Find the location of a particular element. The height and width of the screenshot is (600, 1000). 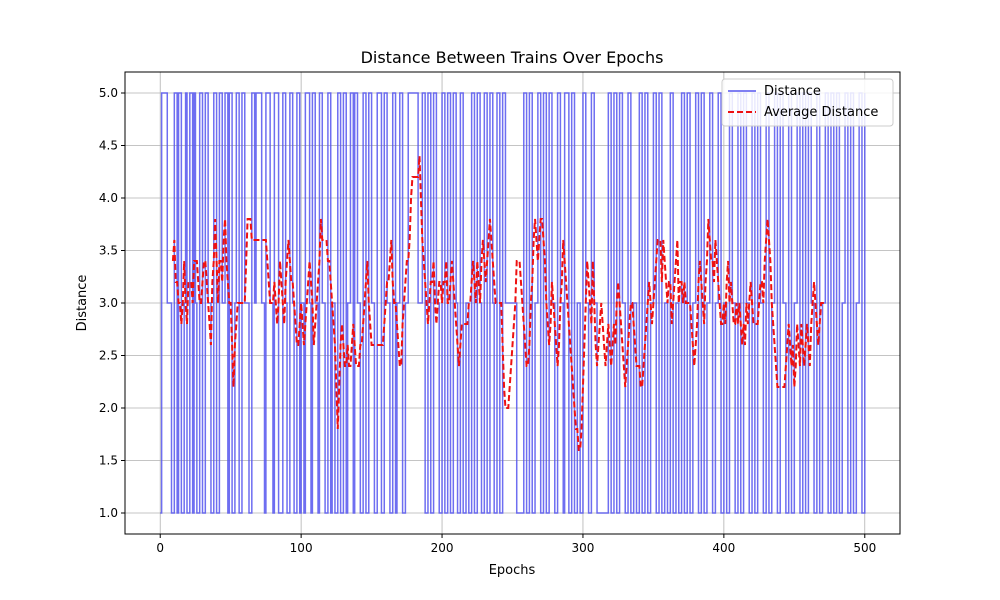

y-tick-label: 1.0 is located at coordinates (108, 513).